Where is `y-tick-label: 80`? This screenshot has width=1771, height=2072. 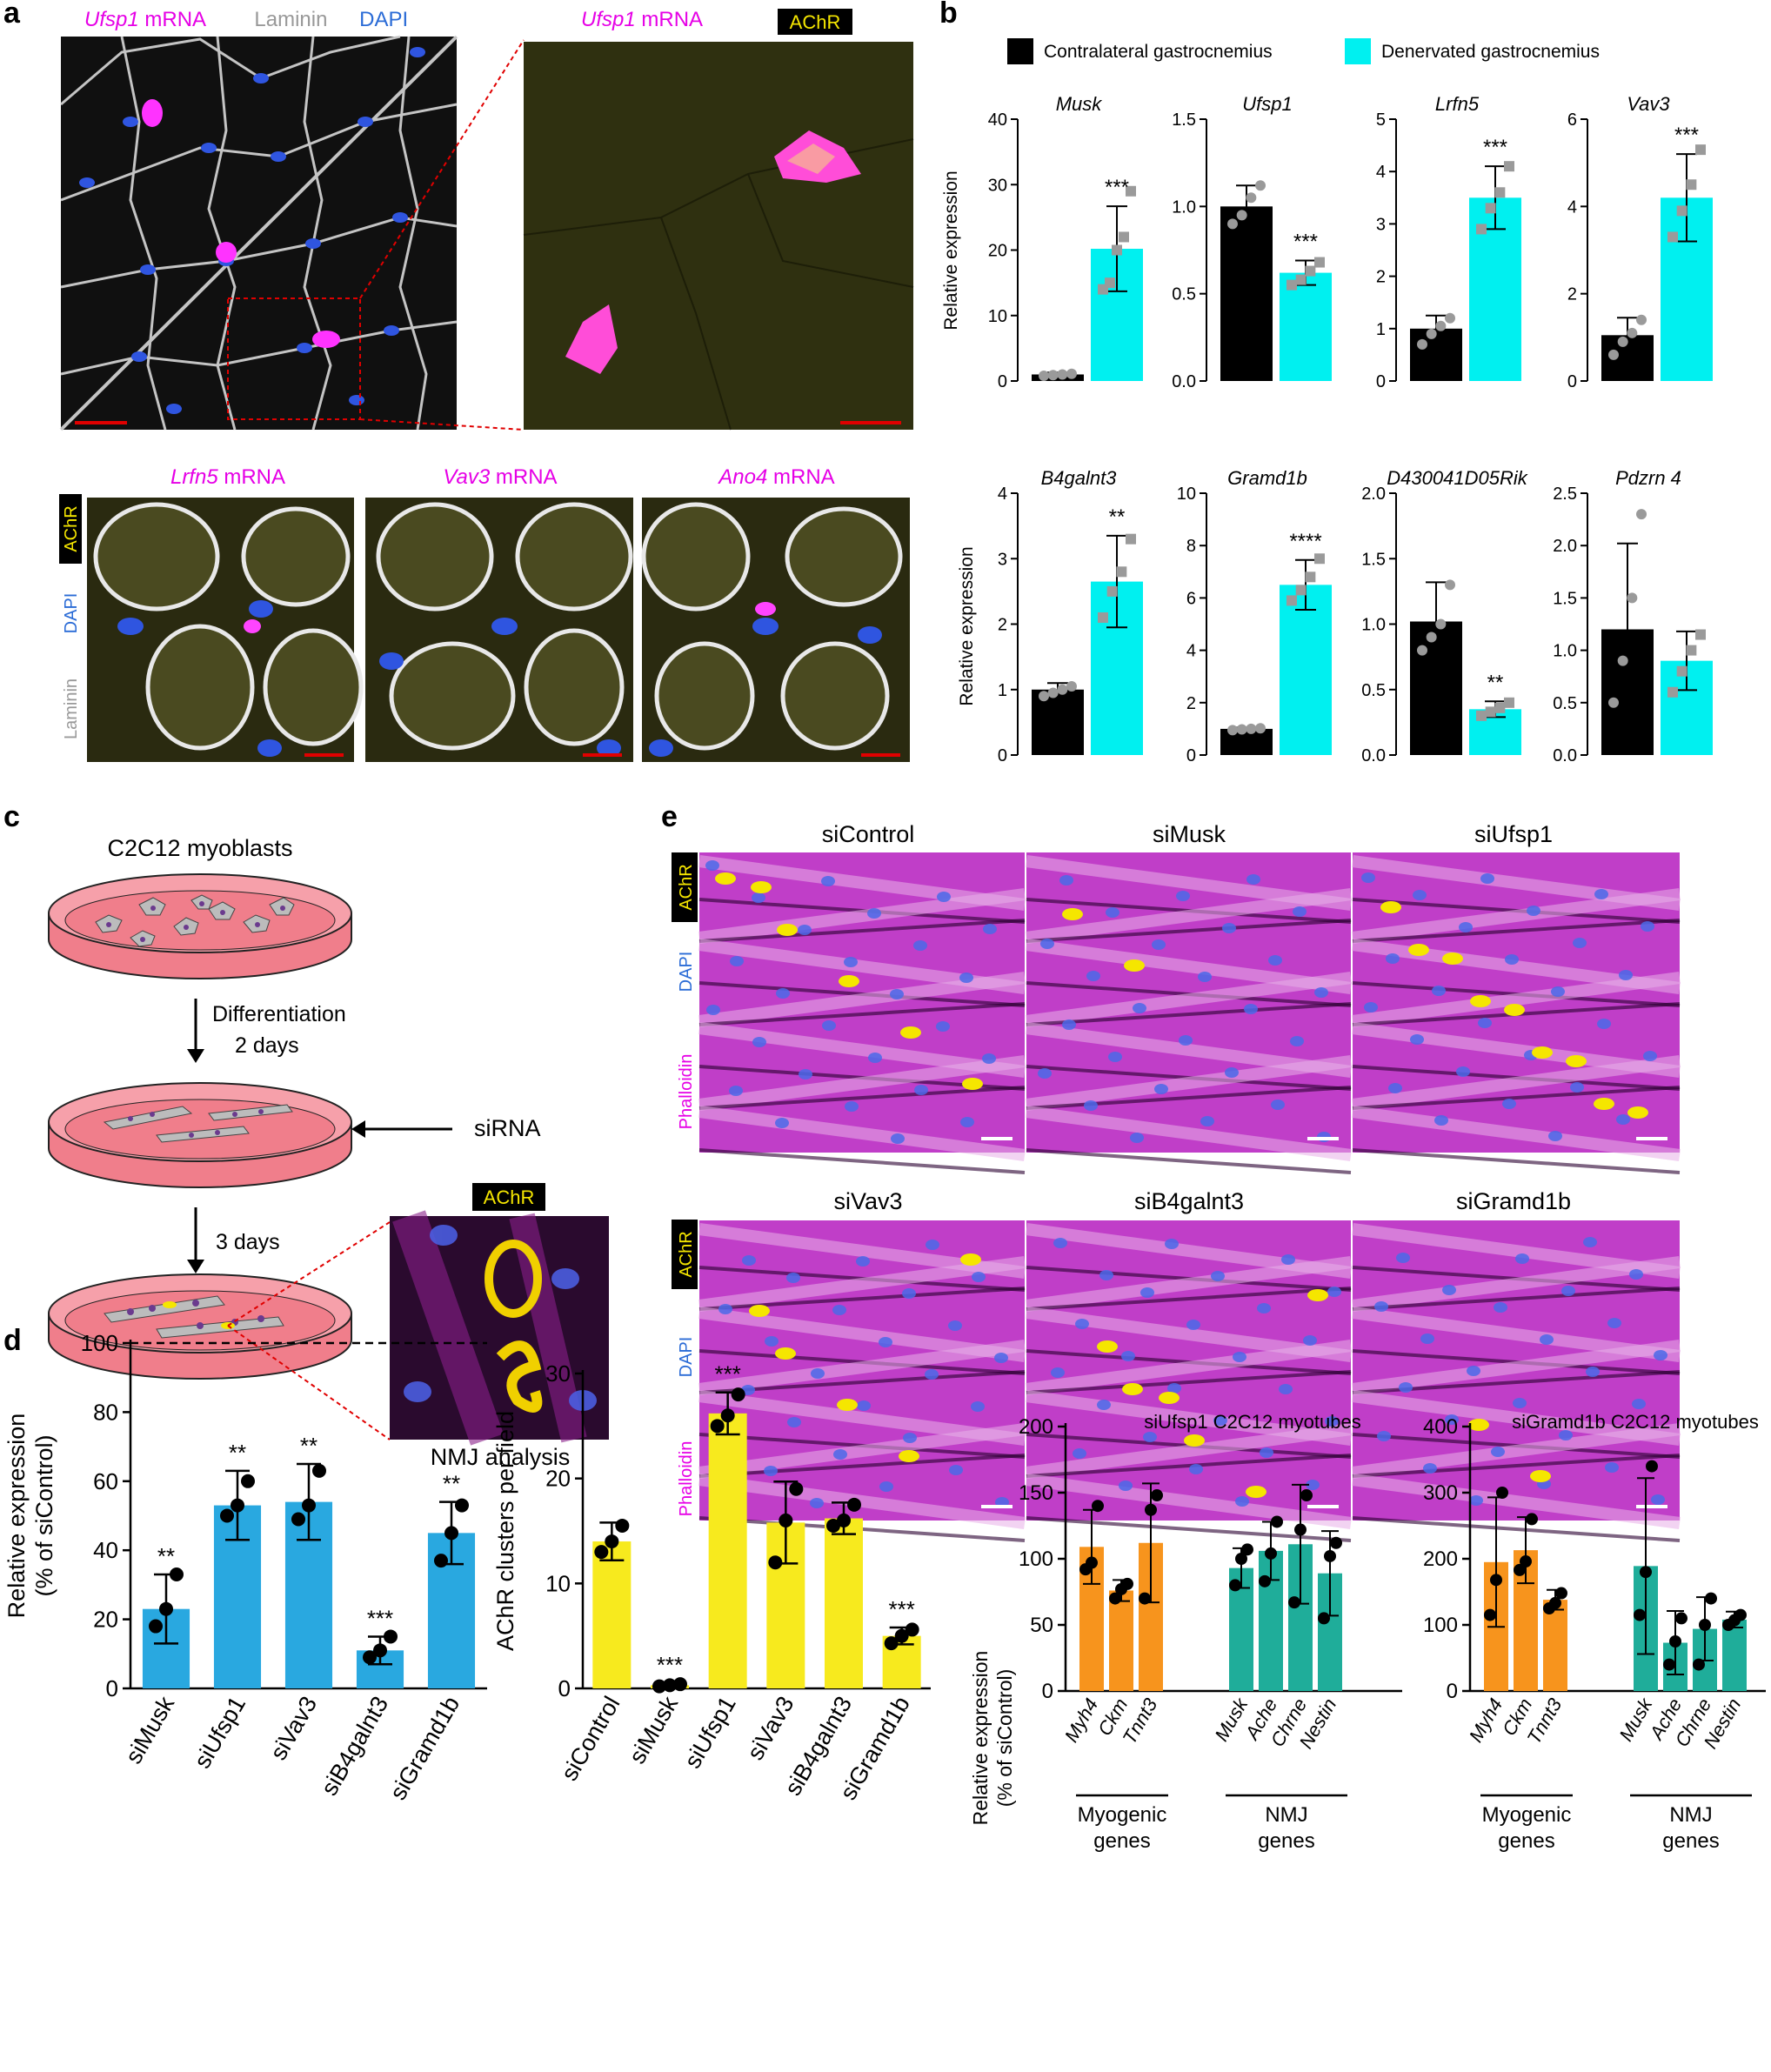
y-tick-label: 80 is located at coordinates (105, 1412).